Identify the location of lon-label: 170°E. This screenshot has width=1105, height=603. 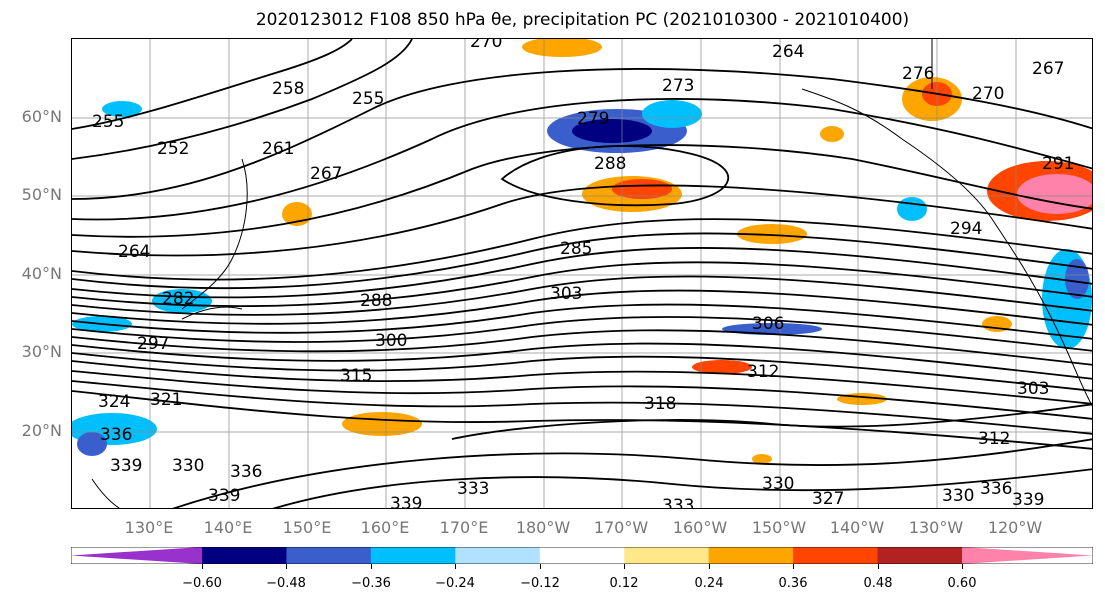
(464, 527).